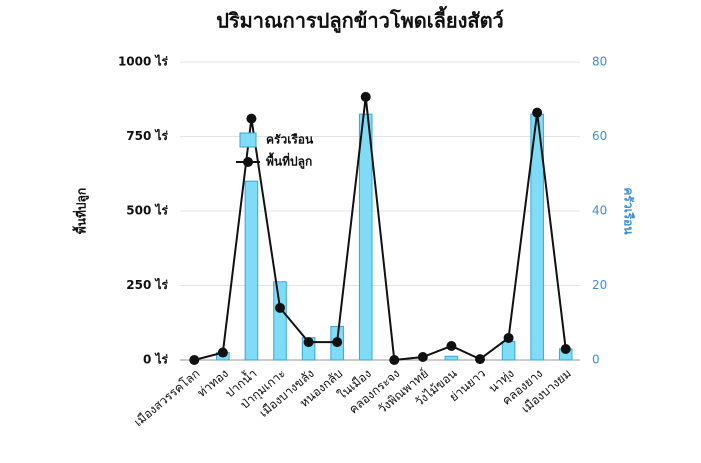 The width and height of the screenshot is (701, 463). I want to click on x-tick-label: เมืองสวรรคโลก, so click(166, 397).